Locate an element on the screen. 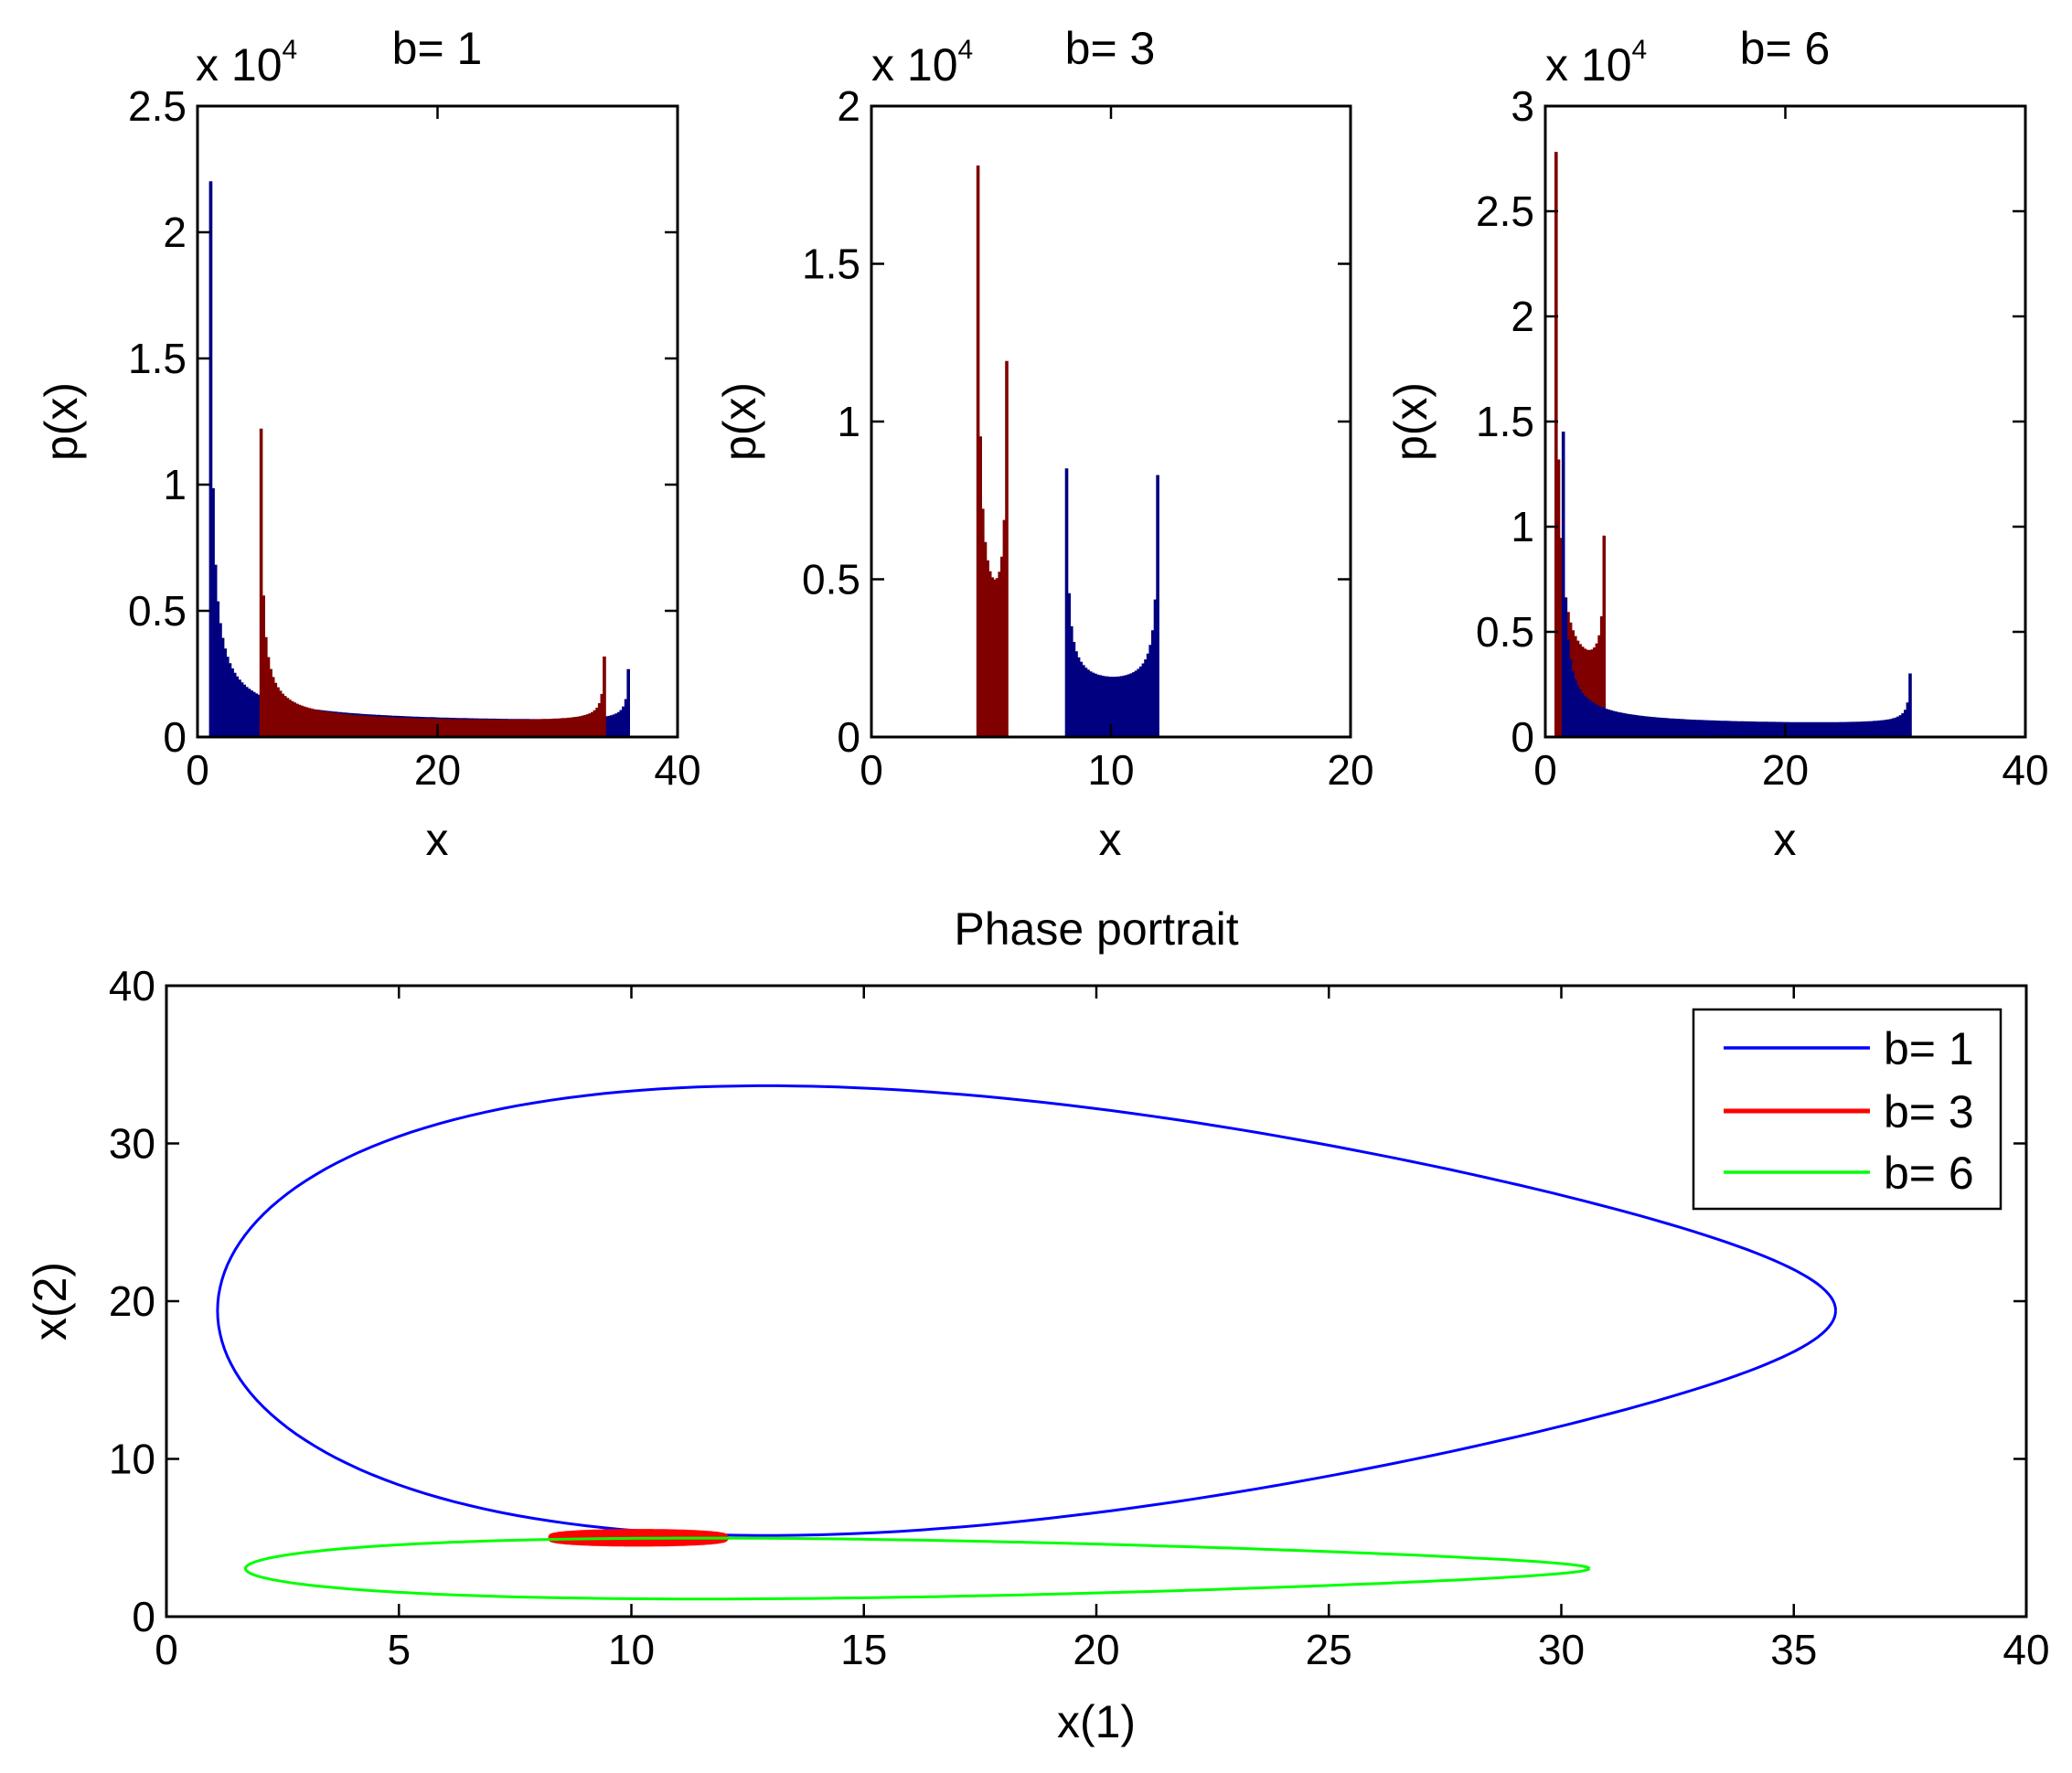  y-tick-label: 30 is located at coordinates (132, 1144).